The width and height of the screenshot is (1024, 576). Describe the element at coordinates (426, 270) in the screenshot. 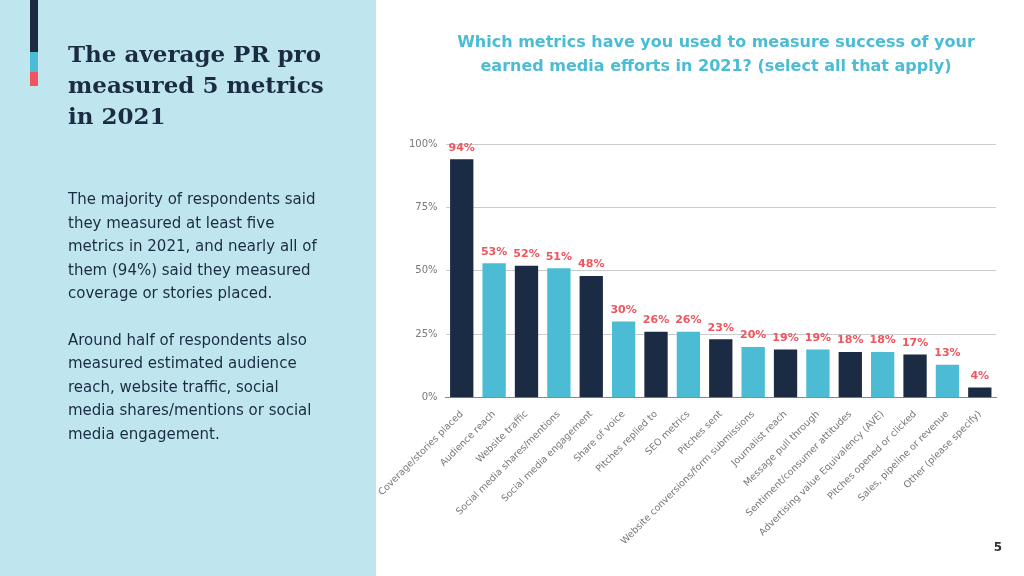

I see `y-tick-label: 50%` at that location.